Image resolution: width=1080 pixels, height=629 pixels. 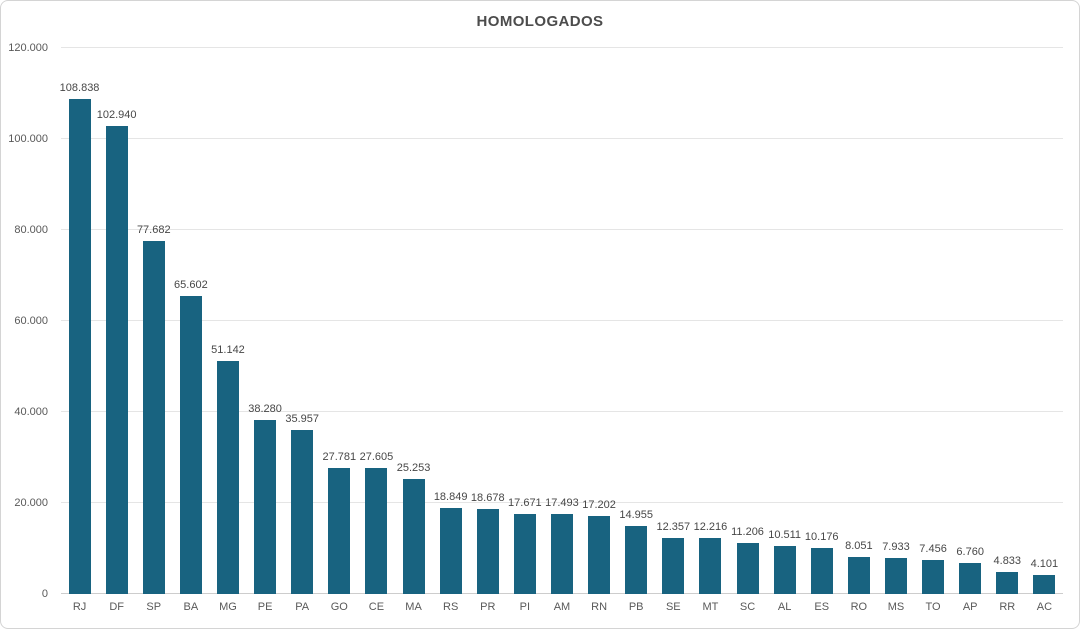 I want to click on chart-title: HOMOLOGADOS, so click(x=540, y=21).